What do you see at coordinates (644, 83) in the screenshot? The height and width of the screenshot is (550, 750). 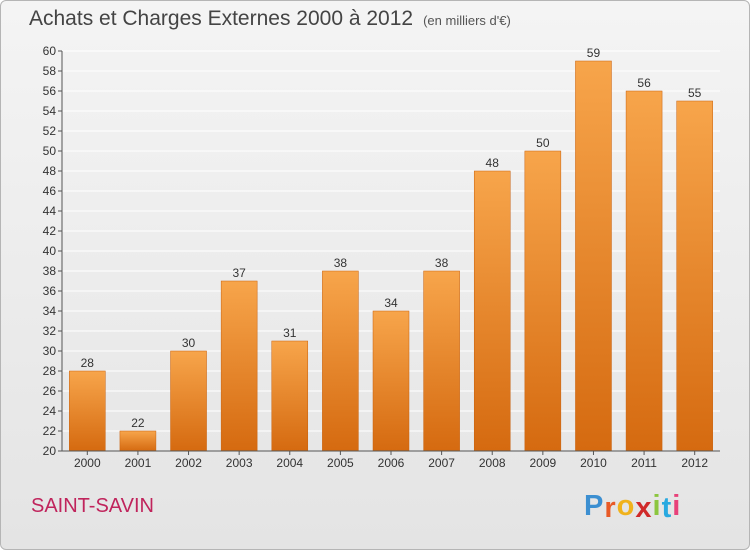 I see `data-label: 56` at bounding box center [644, 83].